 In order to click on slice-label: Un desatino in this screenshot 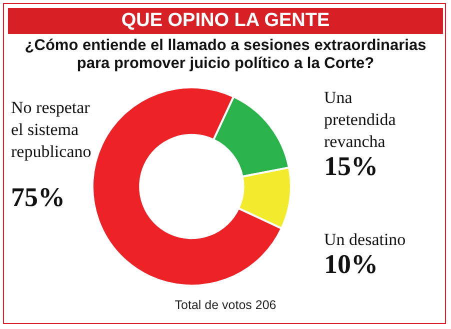, I will do `click(365, 239)`.